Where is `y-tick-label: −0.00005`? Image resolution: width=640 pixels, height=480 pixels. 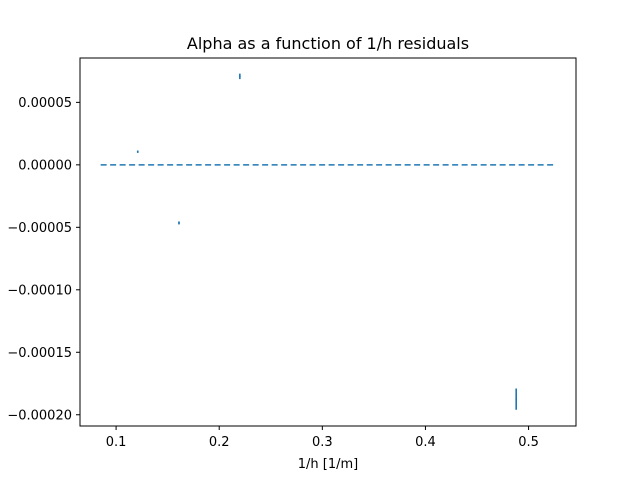
y-tick-label: −0.00005 is located at coordinates (39, 228).